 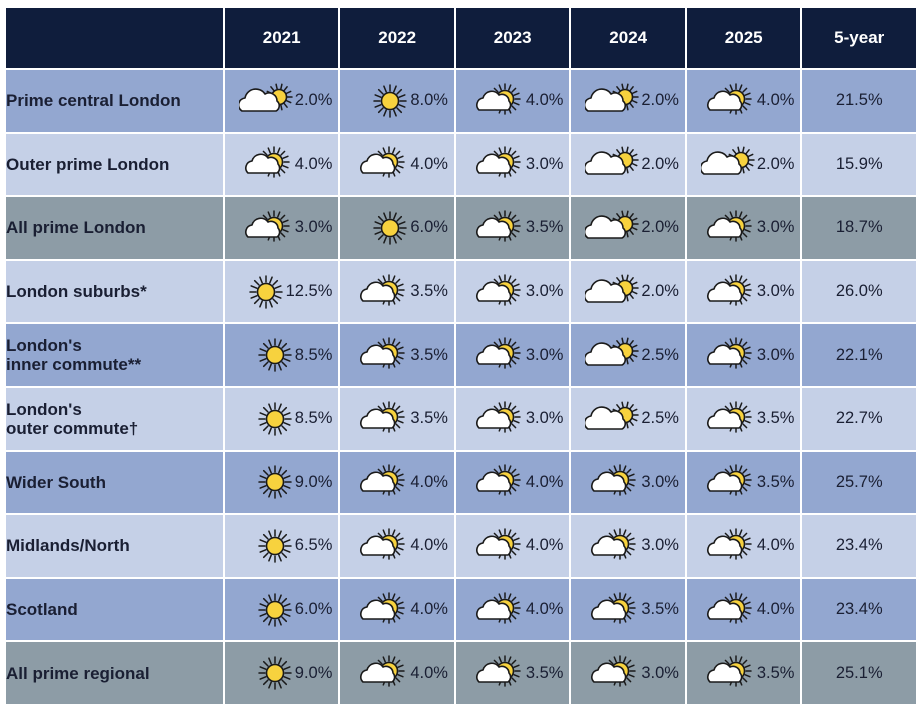 I want to click on row-label: Wider South, so click(x=114, y=482).